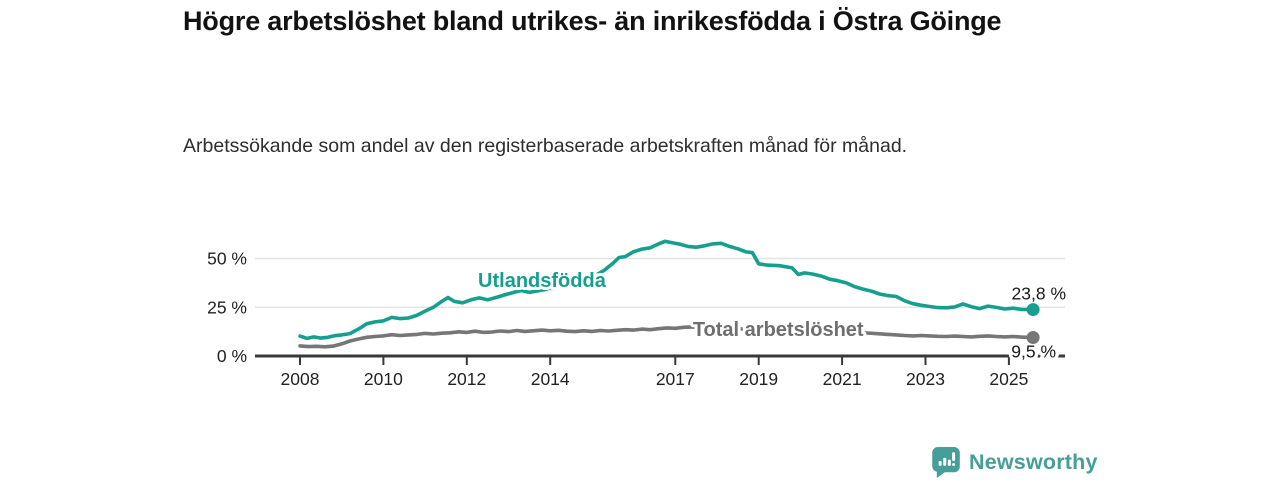 Image resolution: width=1280 pixels, height=480 pixels. Describe the element at coordinates (1033, 310) in the screenshot. I see `series-end-dot-utlandsfodda` at that location.